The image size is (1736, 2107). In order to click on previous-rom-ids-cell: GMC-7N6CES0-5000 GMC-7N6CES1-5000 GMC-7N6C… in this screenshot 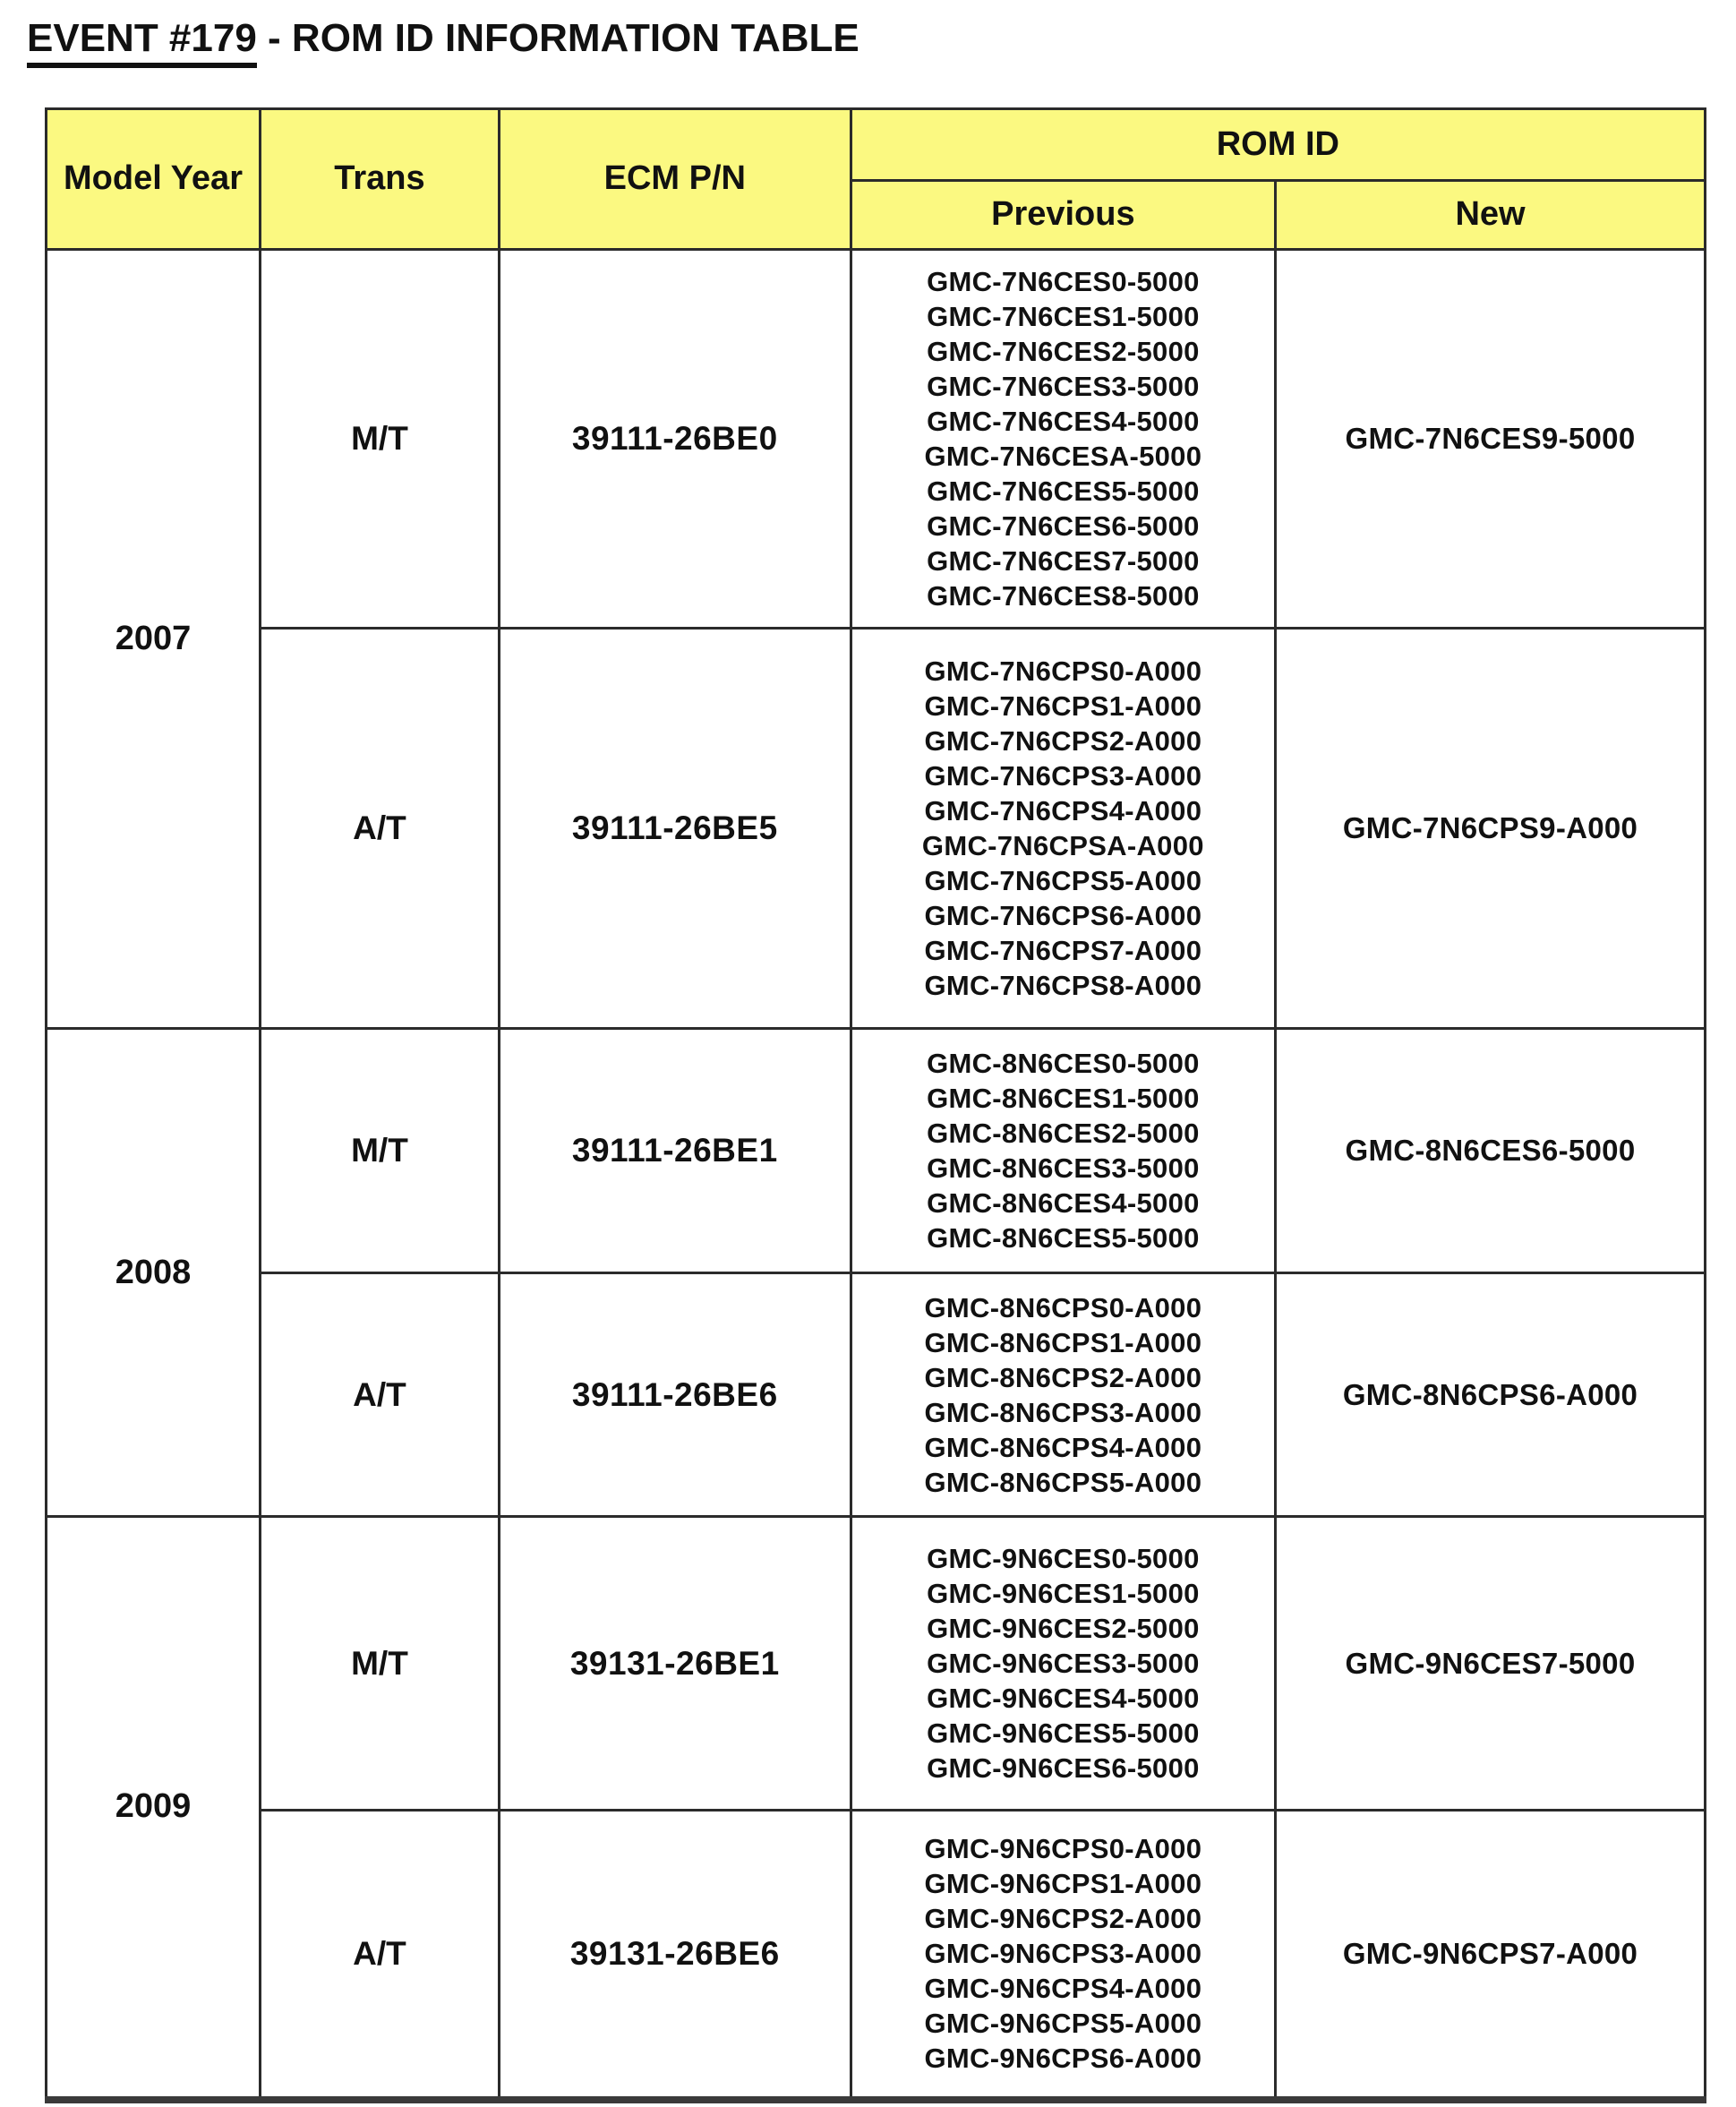, I will do `click(1063, 439)`.